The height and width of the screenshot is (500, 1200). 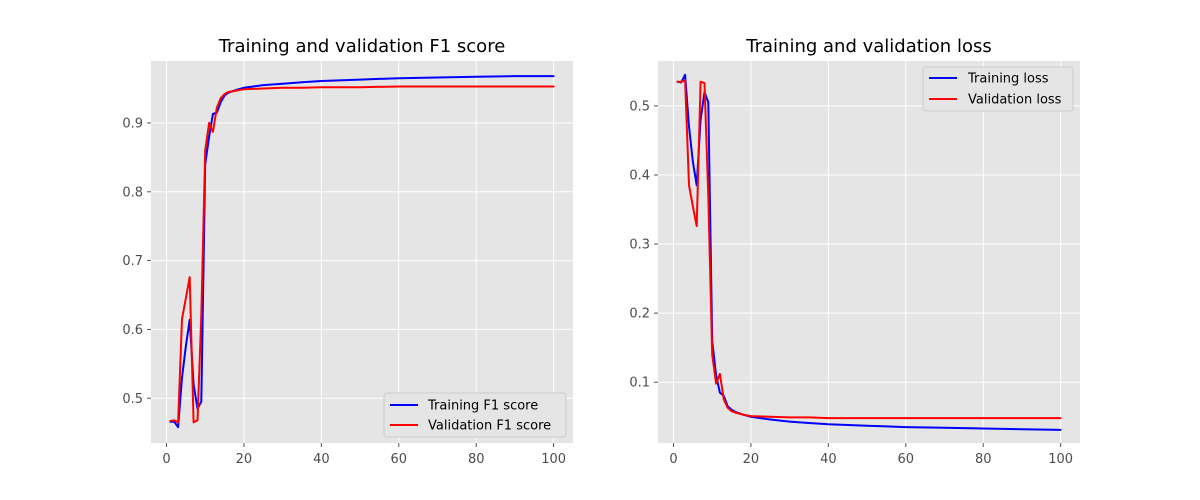 I want to click on y-tick-label: 0.8, so click(x=132, y=192).